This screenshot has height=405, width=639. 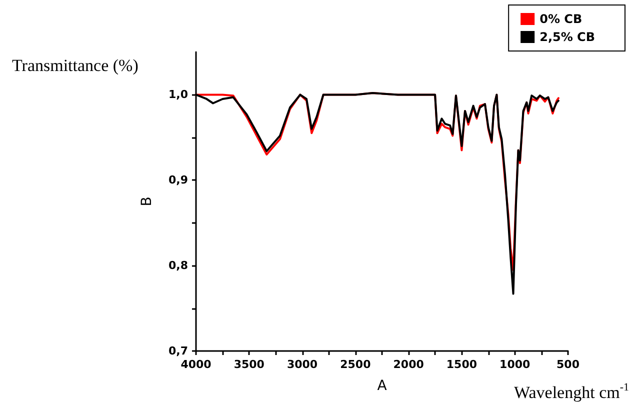 I want to click on x-tick-label: 500, so click(x=568, y=364).